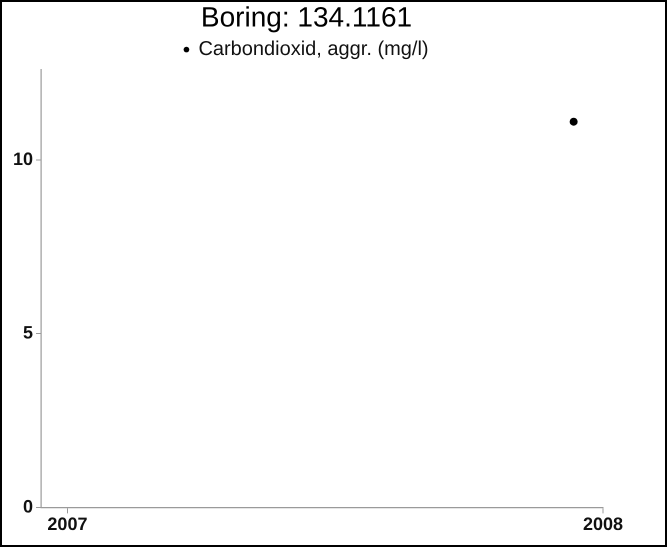 The height and width of the screenshot is (547, 667). Describe the element at coordinates (603, 524) in the screenshot. I see `x-tick-label: 2008` at that location.